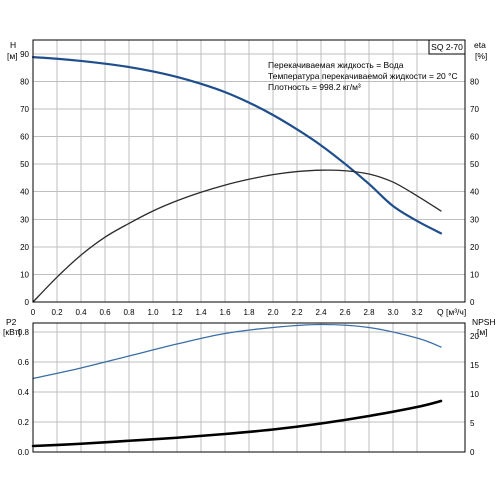 This screenshot has width=500, height=500. Describe the element at coordinates (474, 164) in the screenshot. I see `top-right-tick-label: 50` at that location.